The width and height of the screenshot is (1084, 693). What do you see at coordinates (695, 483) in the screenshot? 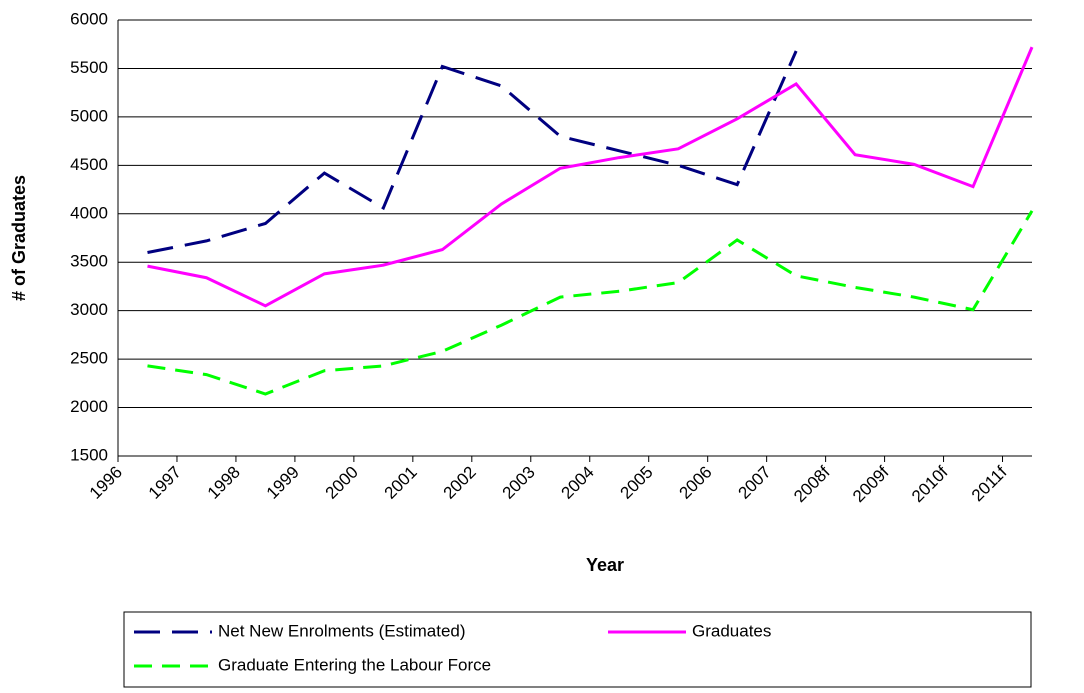
I see `x-tick-label: 2006` at bounding box center [695, 483].